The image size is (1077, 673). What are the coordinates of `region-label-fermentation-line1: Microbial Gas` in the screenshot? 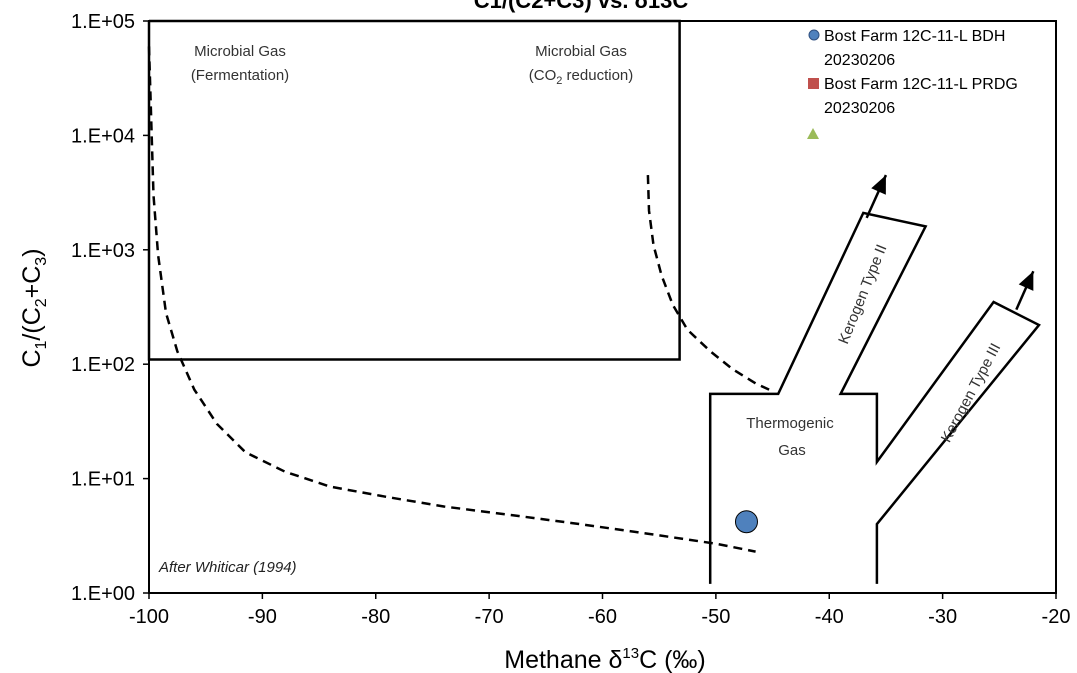 It's located at (240, 51).